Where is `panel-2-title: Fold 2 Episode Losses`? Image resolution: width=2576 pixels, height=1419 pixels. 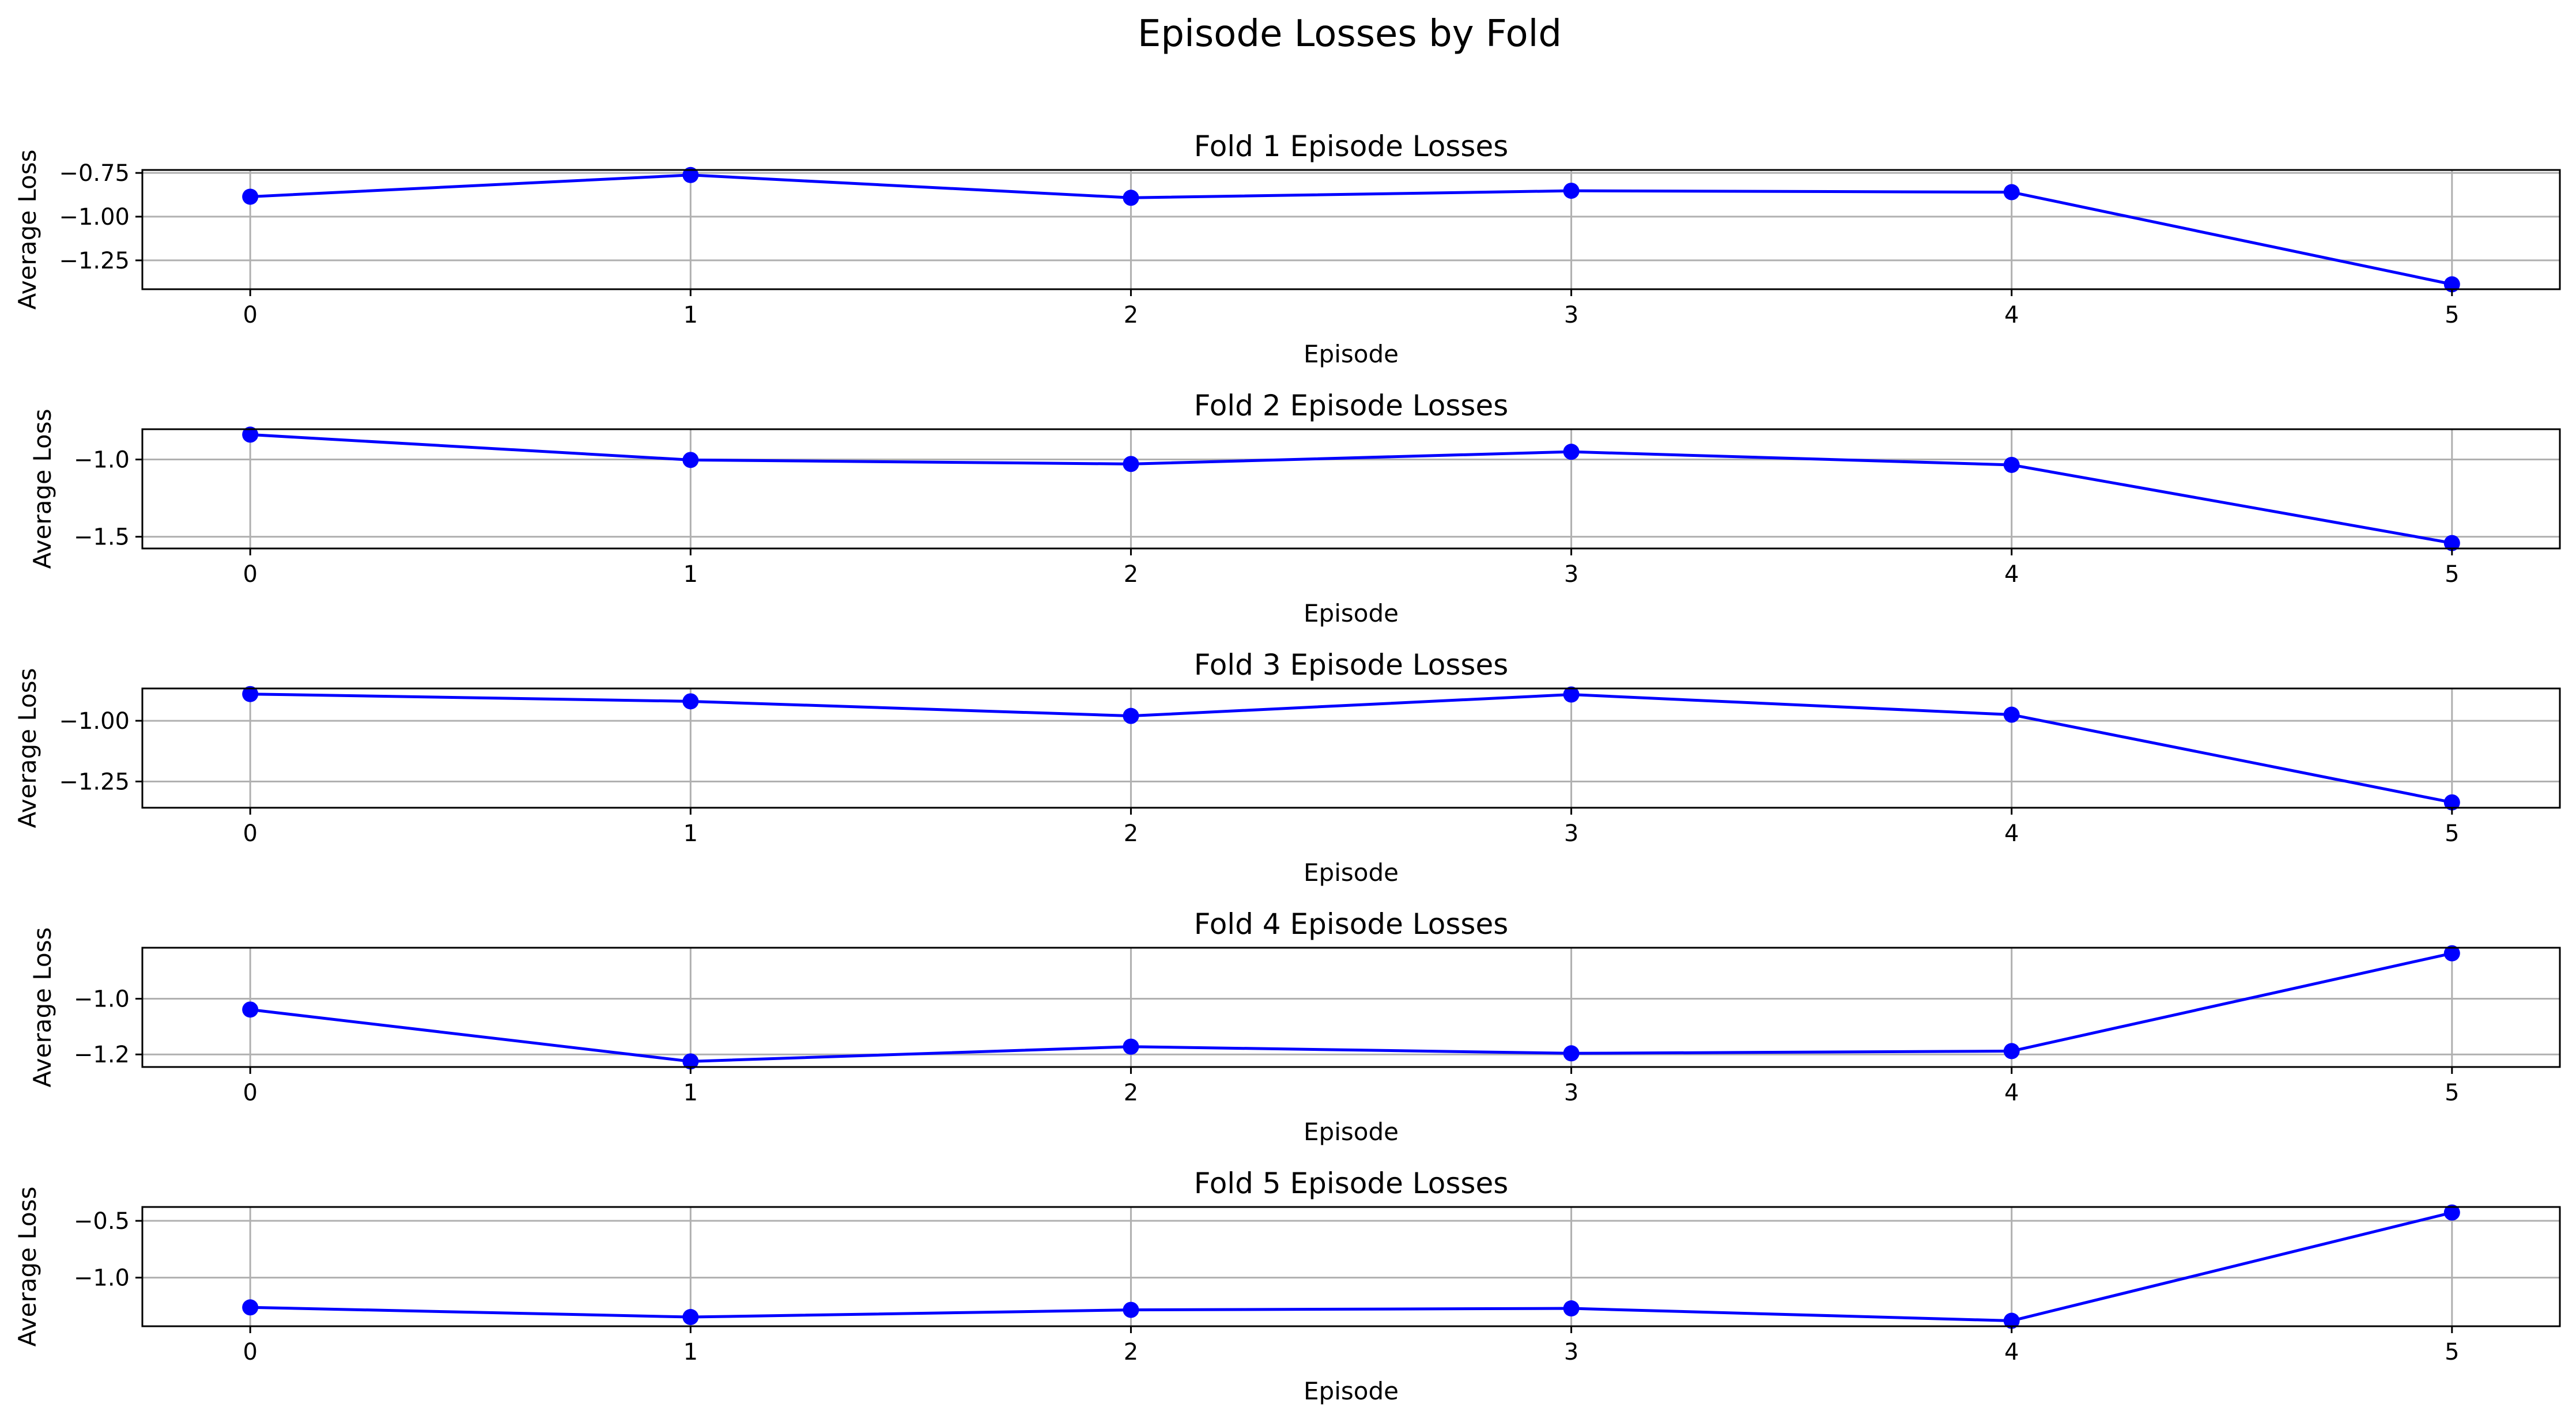 panel-2-title: Fold 2 Episode Losses is located at coordinates (1351, 405).